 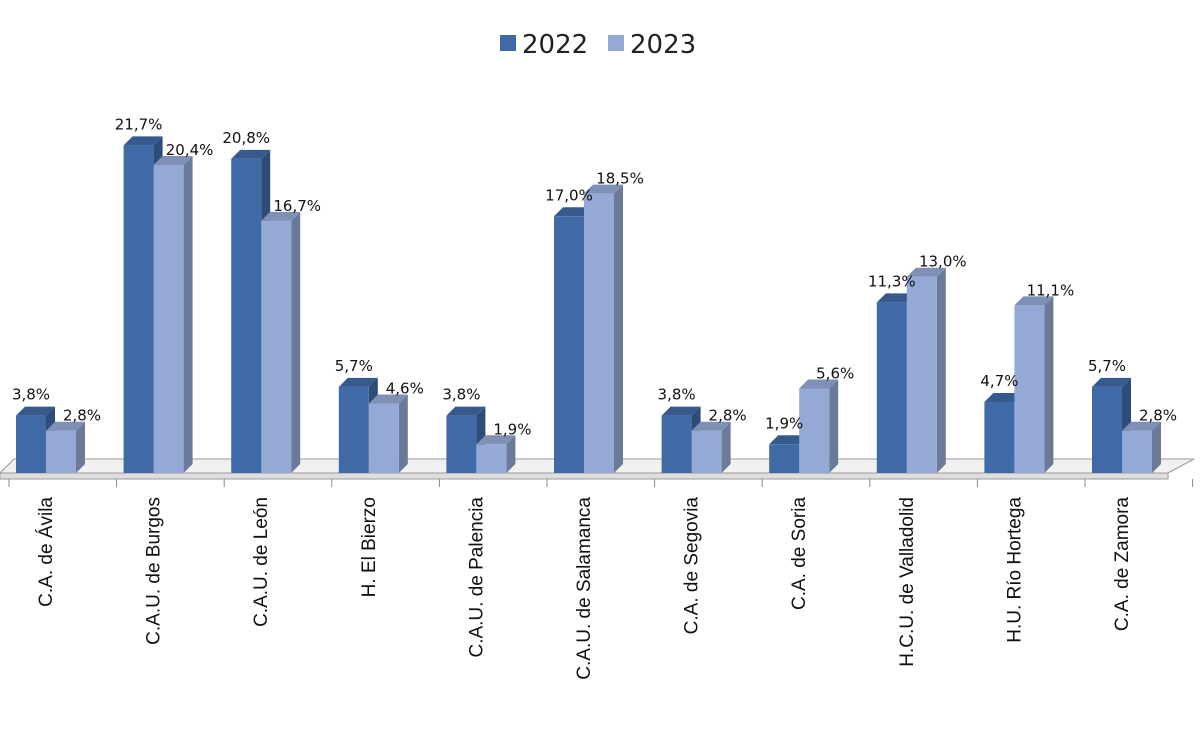 I want to click on category-label-8: H.C.U. de Valladolid, so click(x=907, y=582).